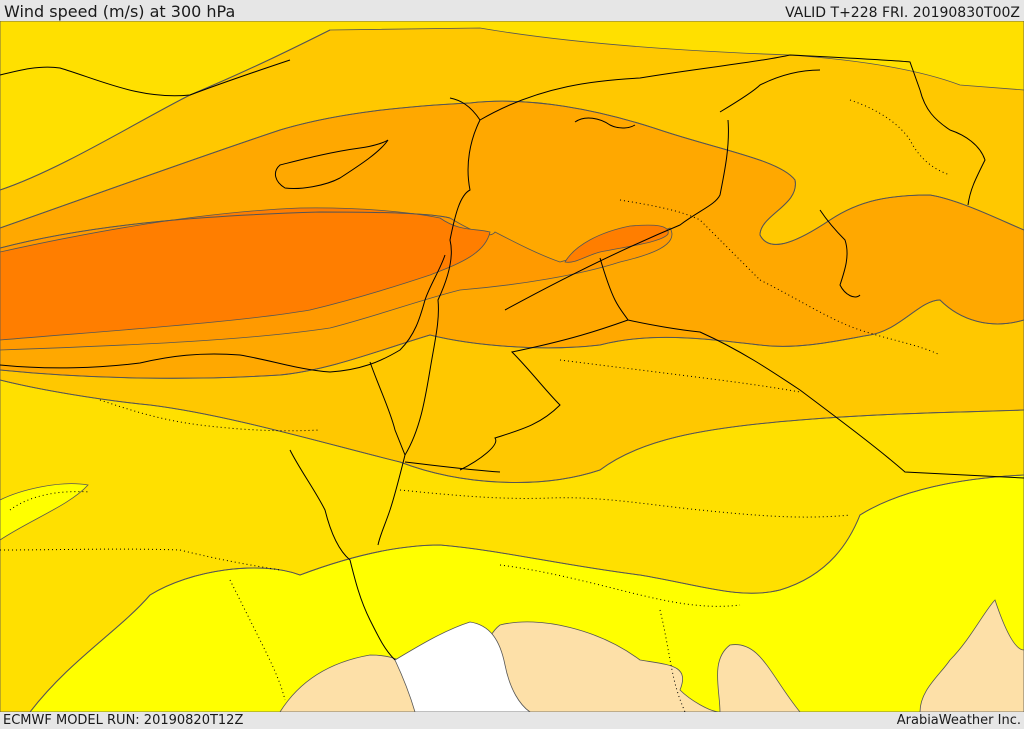  I want to click on map-title: Wind speed (m/s) at 300 hPa, so click(120, 11).